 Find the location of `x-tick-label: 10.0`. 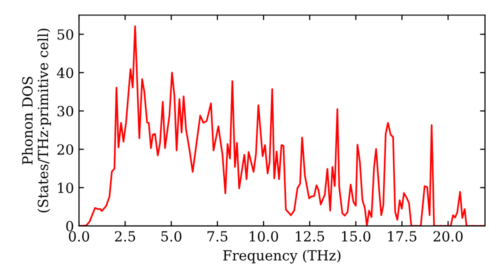

x-tick-label: 10.0 is located at coordinates (264, 236).